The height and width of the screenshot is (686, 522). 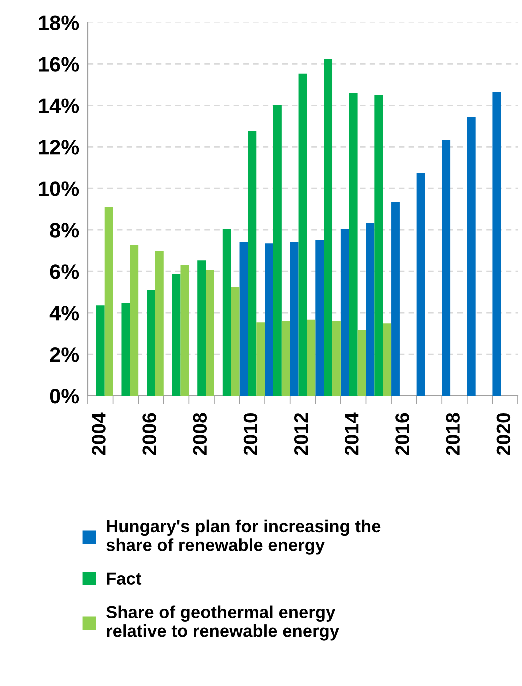 What do you see at coordinates (65, 272) in the screenshot?
I see `y-tick-label: 6%` at bounding box center [65, 272].